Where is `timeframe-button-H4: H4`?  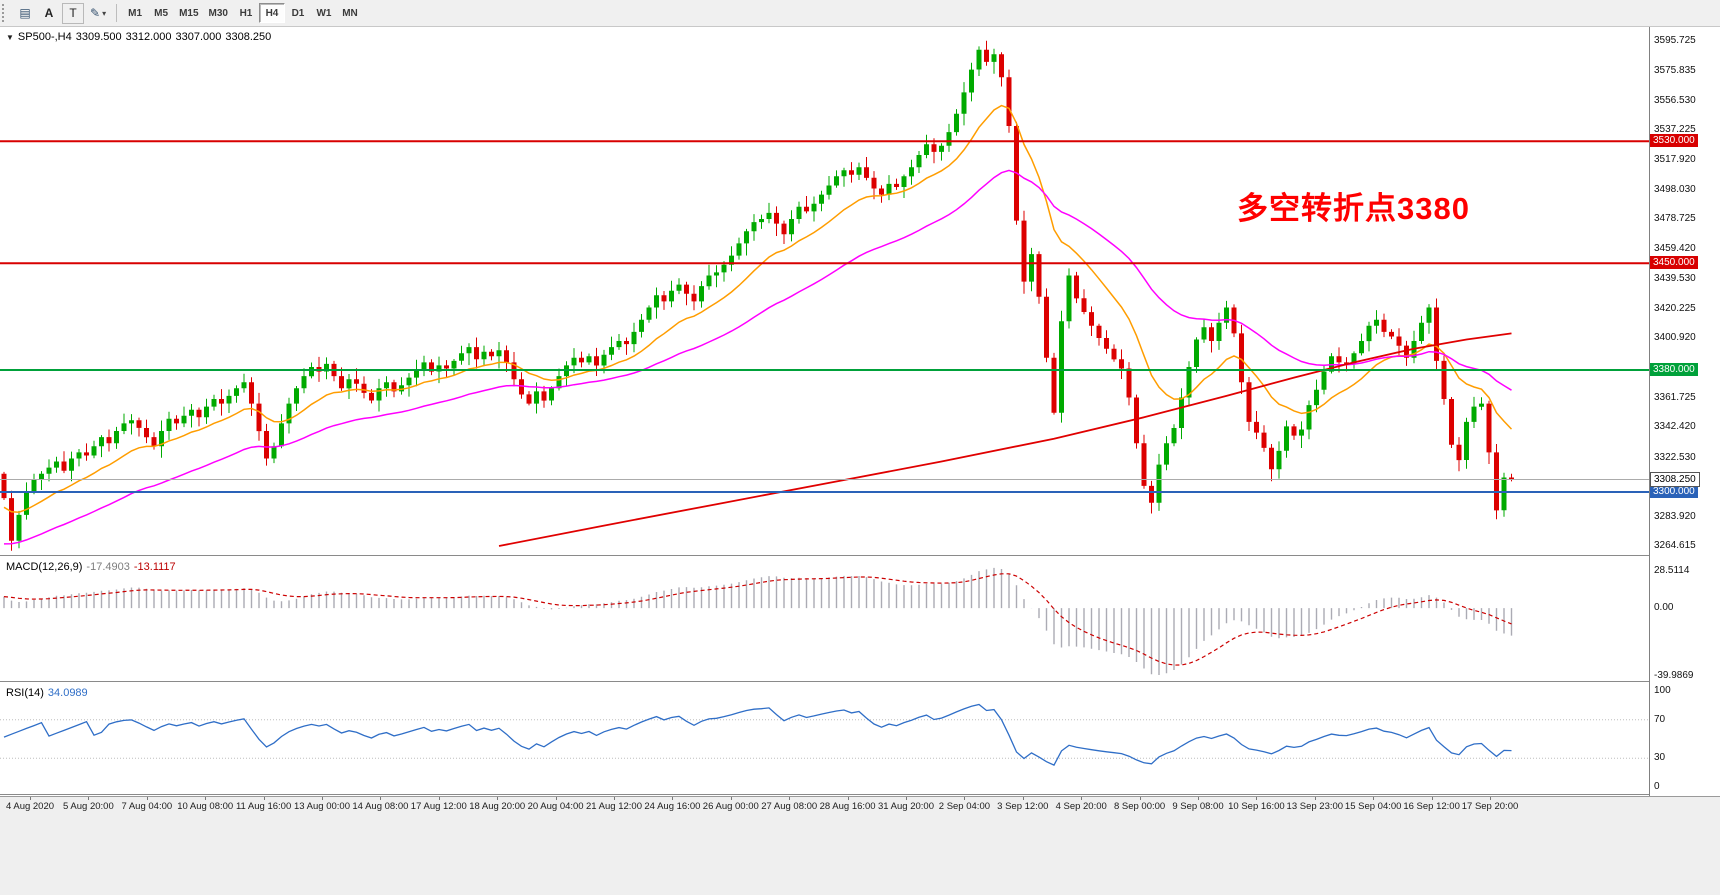 timeframe-button-H4: H4 is located at coordinates (271, 13).